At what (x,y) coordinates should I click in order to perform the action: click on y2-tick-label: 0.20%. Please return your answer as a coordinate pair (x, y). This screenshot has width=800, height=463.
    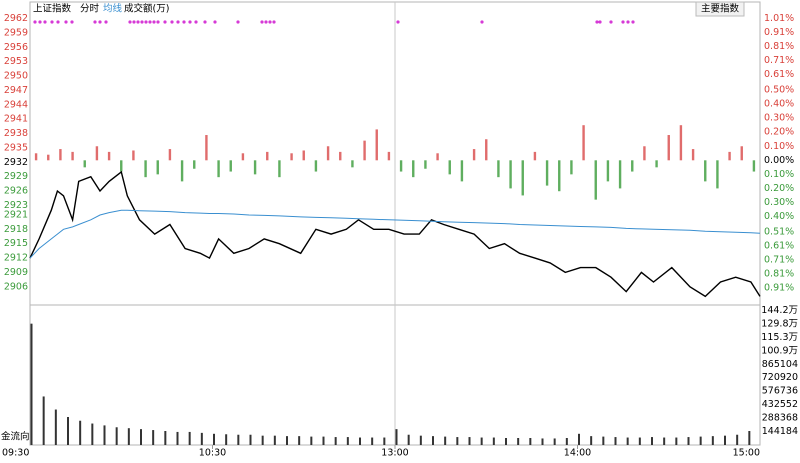
    Looking at the image, I should click on (779, 188).